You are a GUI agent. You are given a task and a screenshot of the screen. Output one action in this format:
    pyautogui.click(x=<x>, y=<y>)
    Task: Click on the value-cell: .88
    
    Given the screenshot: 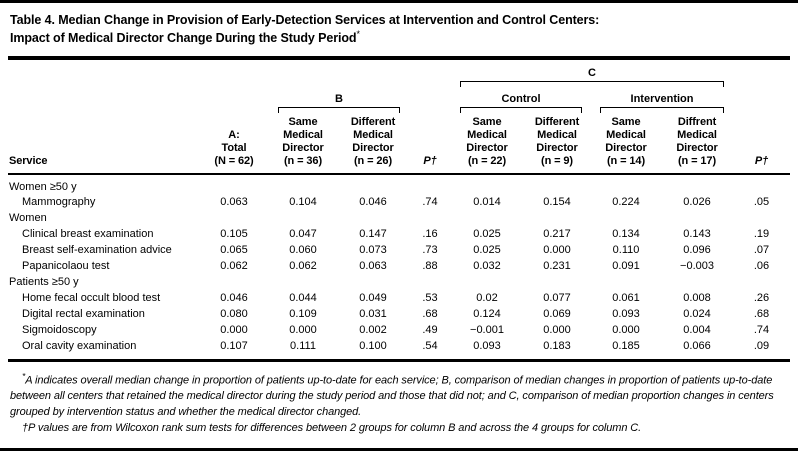 What is the action you would take?
    pyautogui.click(x=430, y=266)
    